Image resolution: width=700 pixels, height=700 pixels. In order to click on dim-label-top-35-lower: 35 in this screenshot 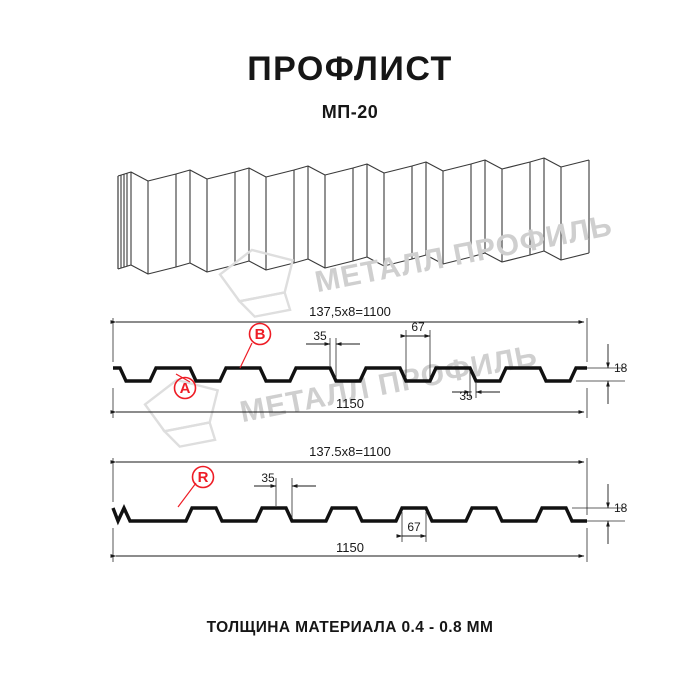, I will do `click(466, 396)`.